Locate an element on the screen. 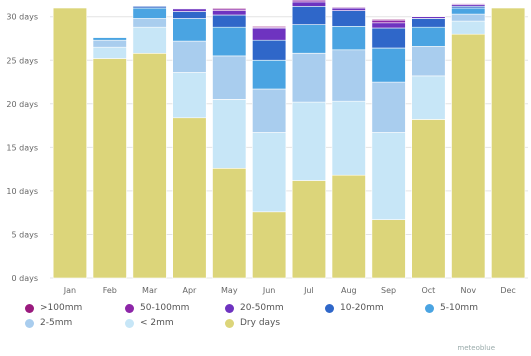 This screenshot has width=531, height=356. legend-swatch-gt-100mm is located at coordinates (29, 308).